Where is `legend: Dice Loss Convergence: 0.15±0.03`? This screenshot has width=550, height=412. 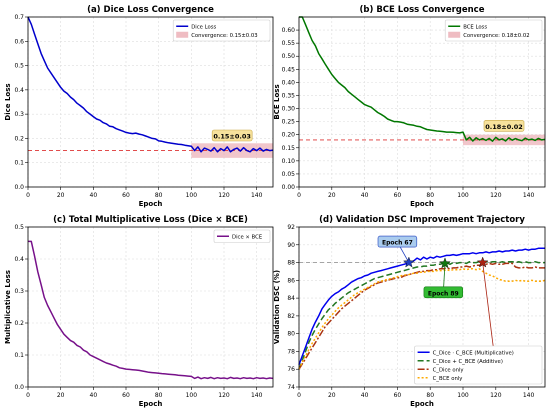 legend: Dice Loss Convergence: 0.15±0.03 is located at coordinates (221, 30).